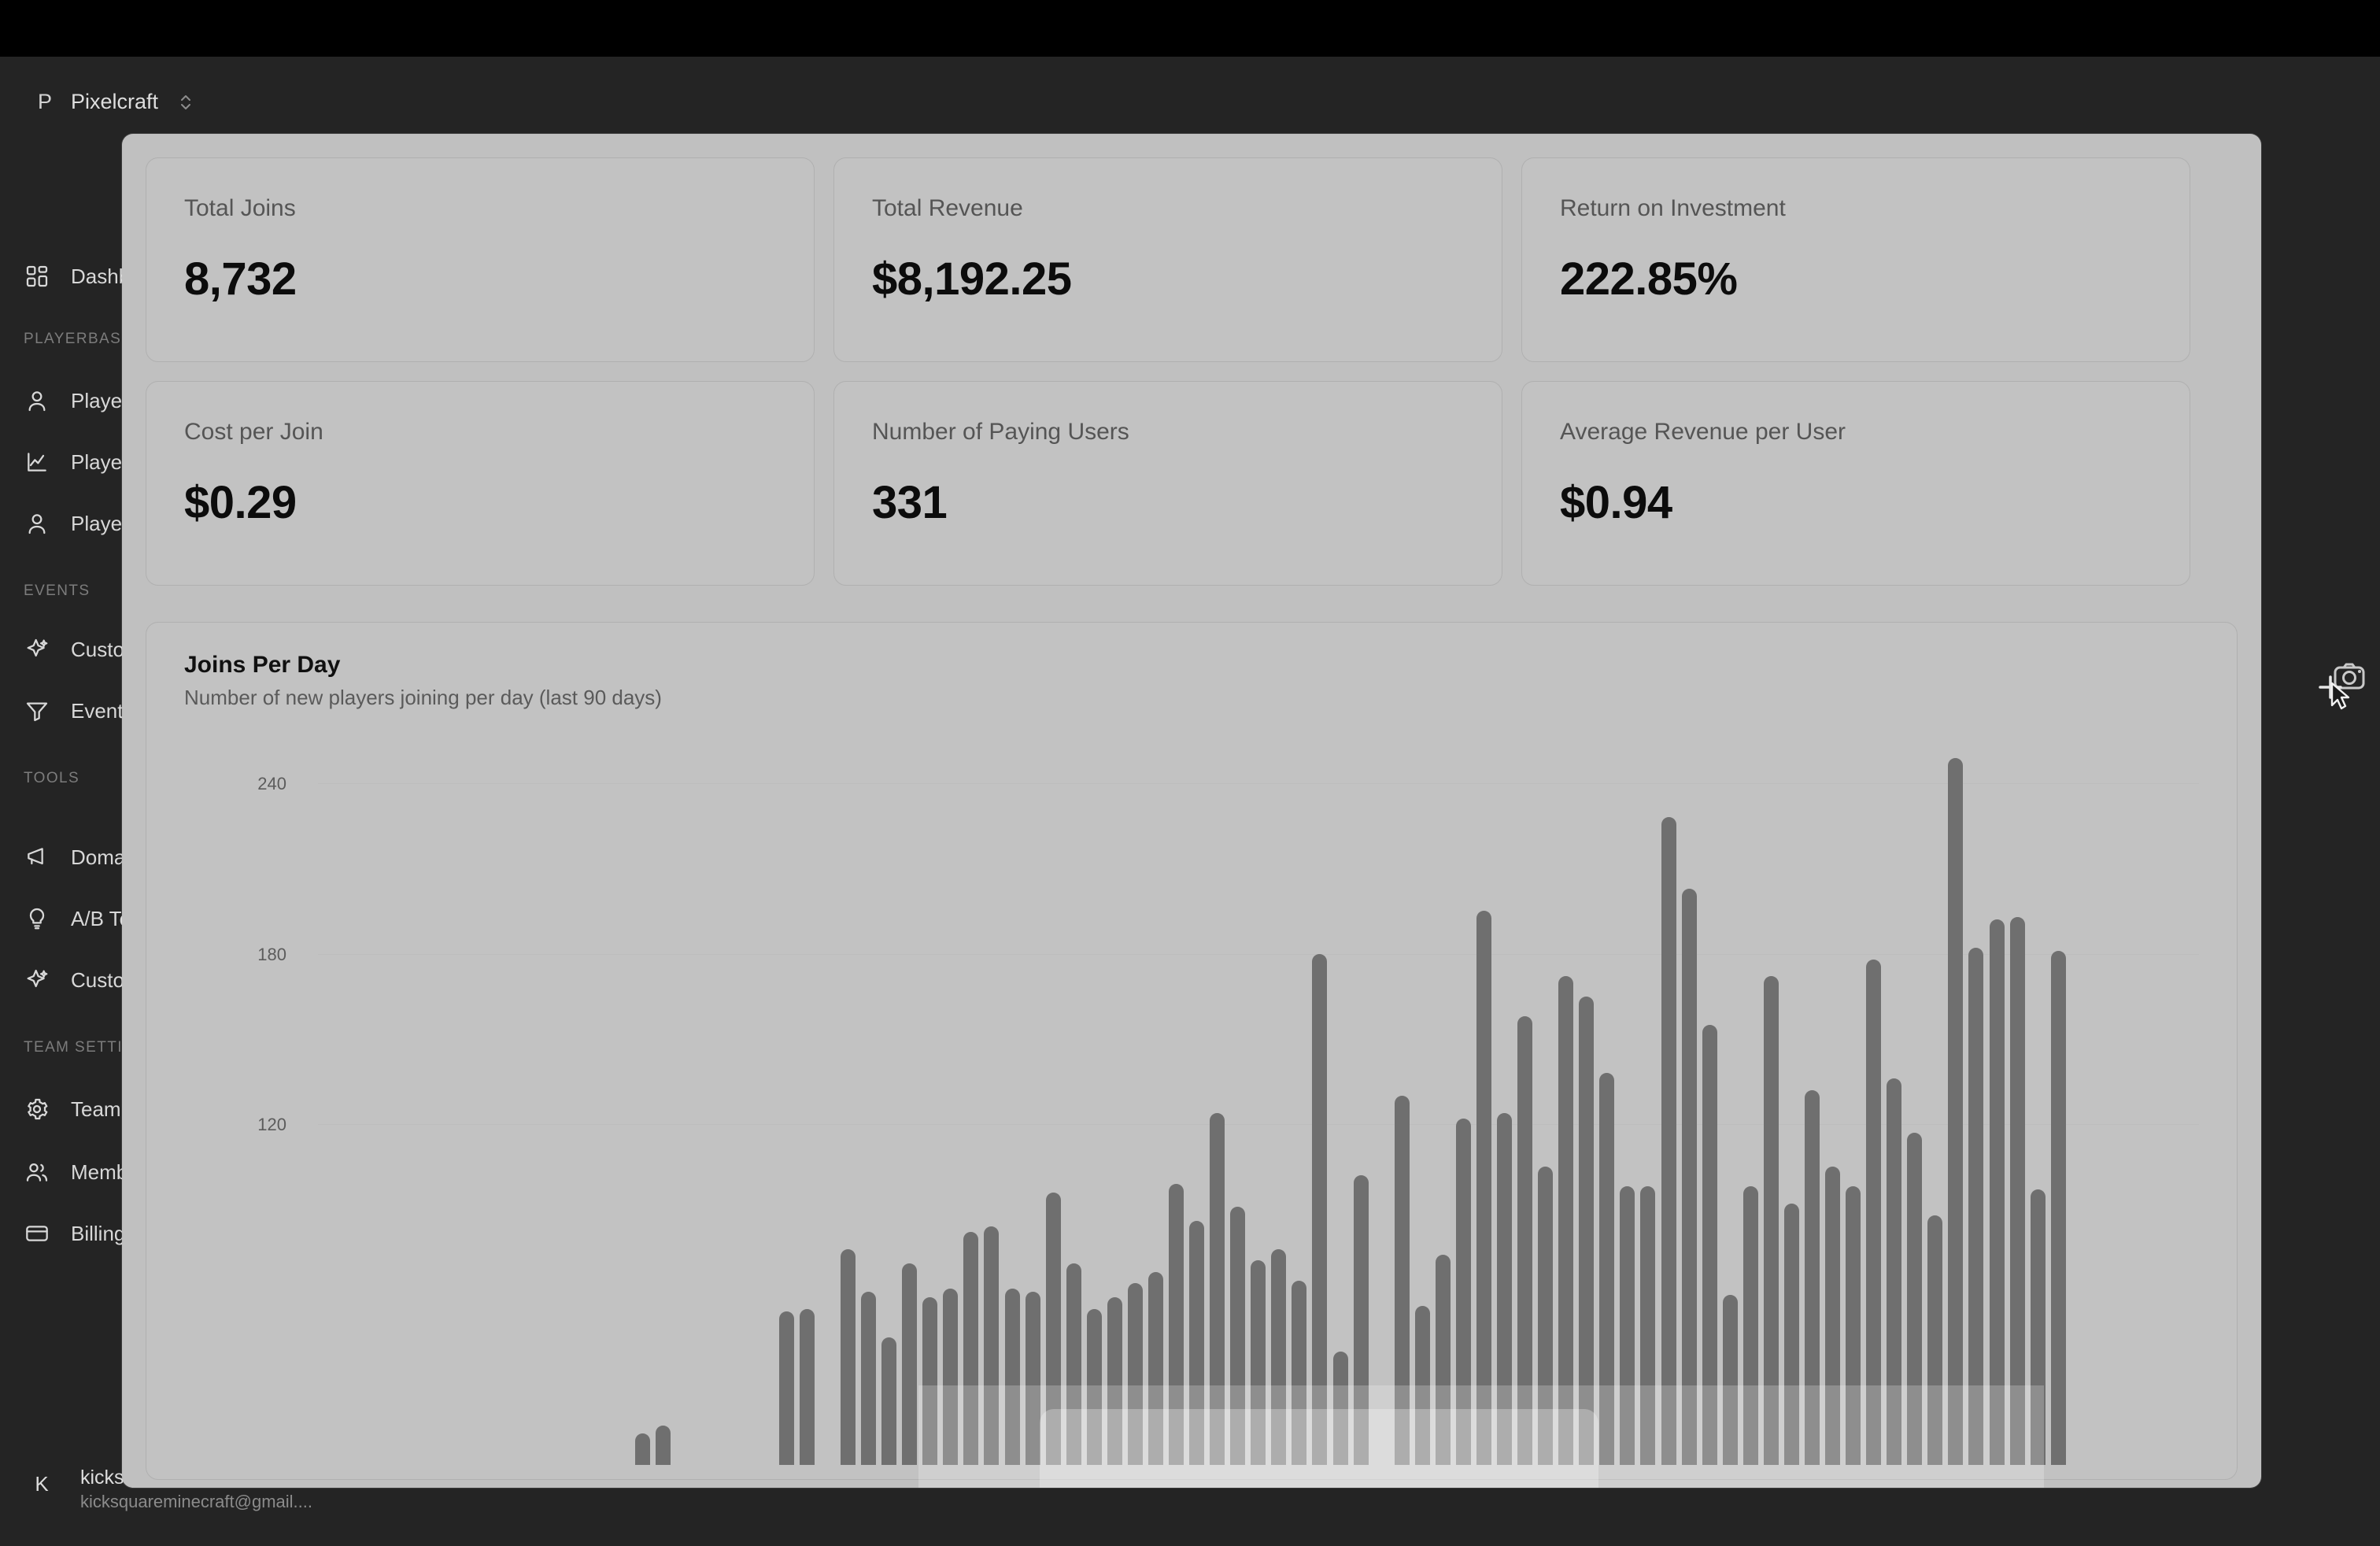  What do you see at coordinates (2343, 689) in the screenshot?
I see `camera-crosshair-cursor-icon` at bounding box center [2343, 689].